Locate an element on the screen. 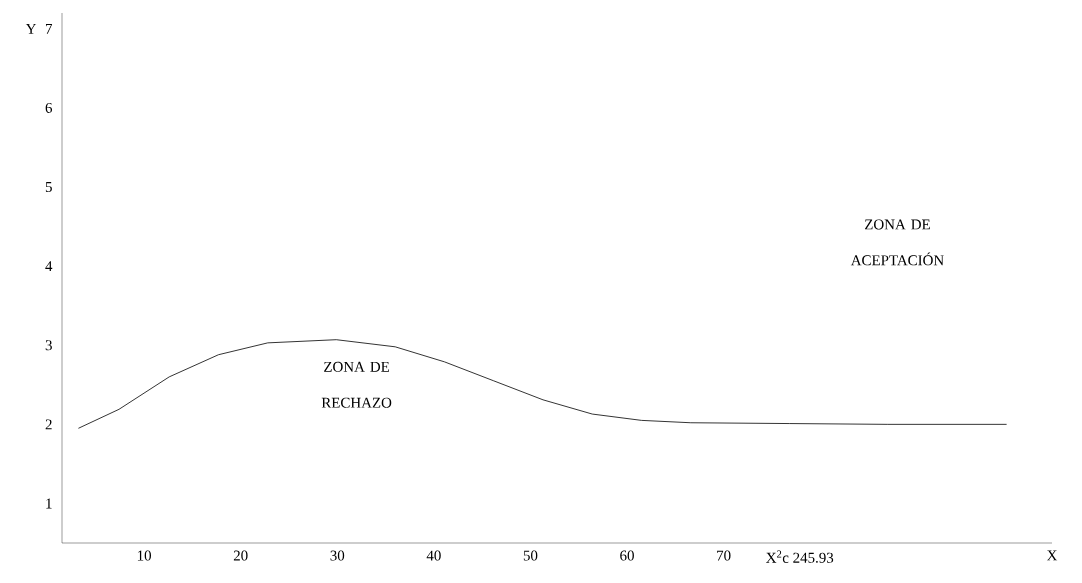 The image size is (1082, 583). y-tick-label: 3 is located at coordinates (48, 345).